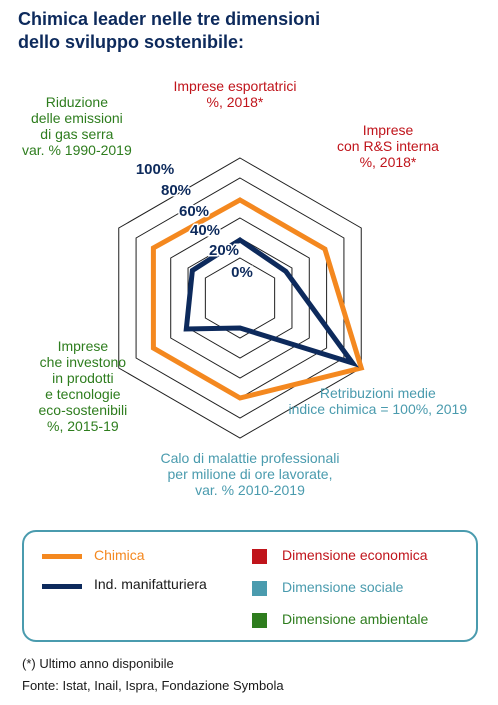 This screenshot has height=705, width=498. Describe the element at coordinates (378, 409) in the screenshot. I see `axis-label-2-line-1: indice chimica = 100%, 2019` at that location.